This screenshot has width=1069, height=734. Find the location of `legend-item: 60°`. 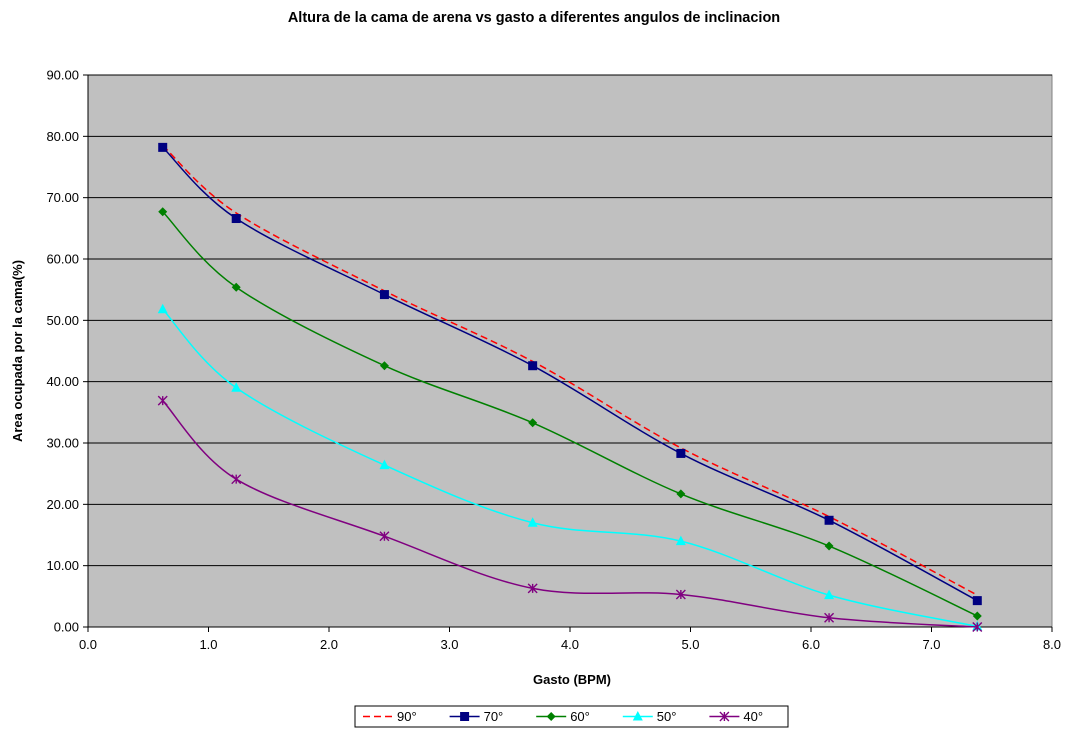

legend-item: 60° is located at coordinates (563, 716).